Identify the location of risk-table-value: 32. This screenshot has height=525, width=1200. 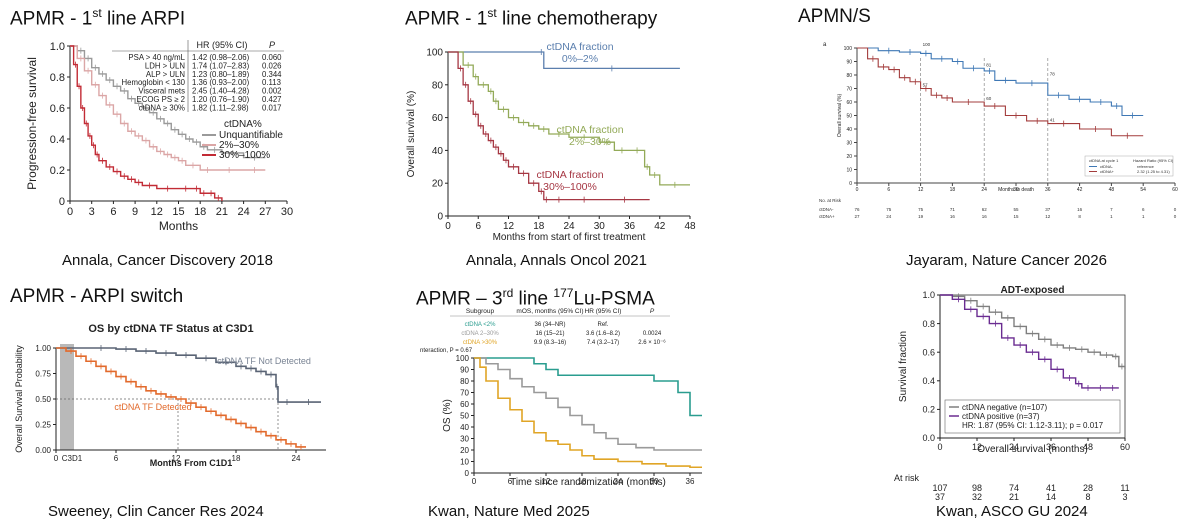
(977, 497).